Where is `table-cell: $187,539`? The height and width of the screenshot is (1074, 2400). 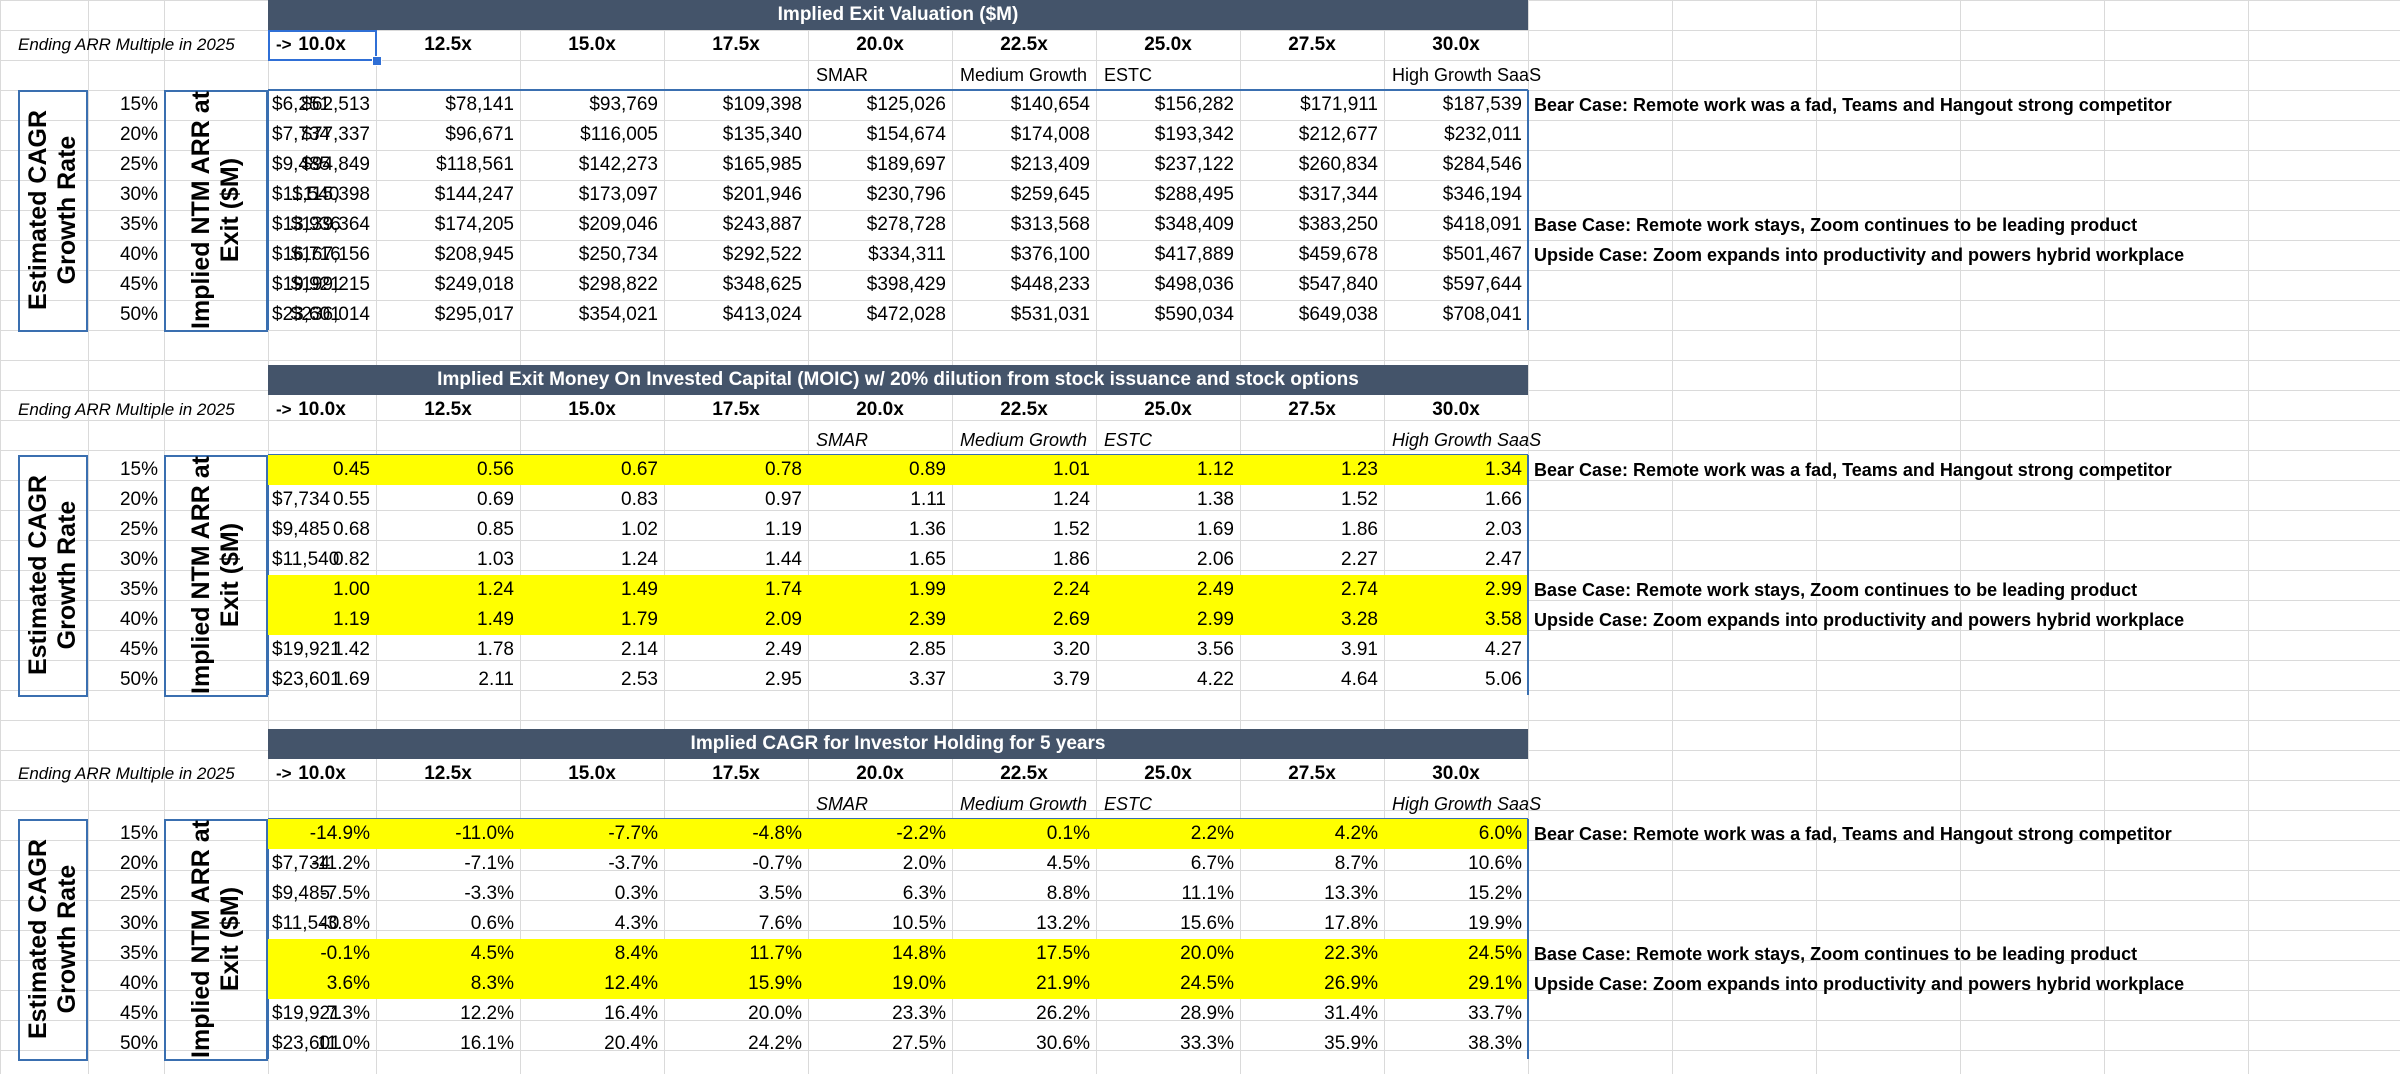
table-cell: $187,539 is located at coordinates (1482, 104).